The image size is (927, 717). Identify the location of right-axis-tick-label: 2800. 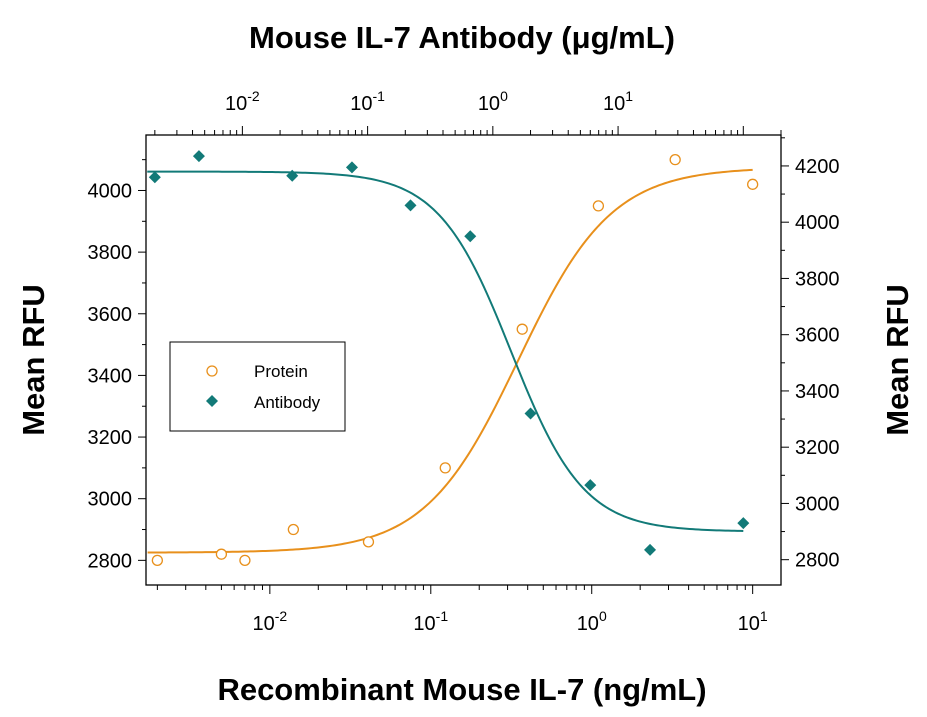
(817, 561).